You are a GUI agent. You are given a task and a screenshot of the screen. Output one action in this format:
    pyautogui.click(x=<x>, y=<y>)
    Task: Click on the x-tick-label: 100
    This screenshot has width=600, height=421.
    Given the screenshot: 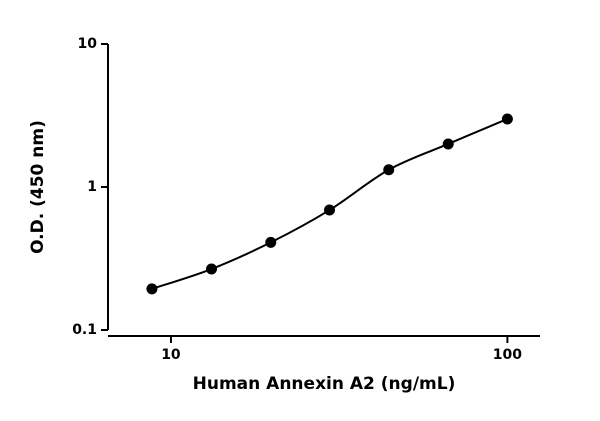 What is the action you would take?
    pyautogui.click(x=507, y=355)
    